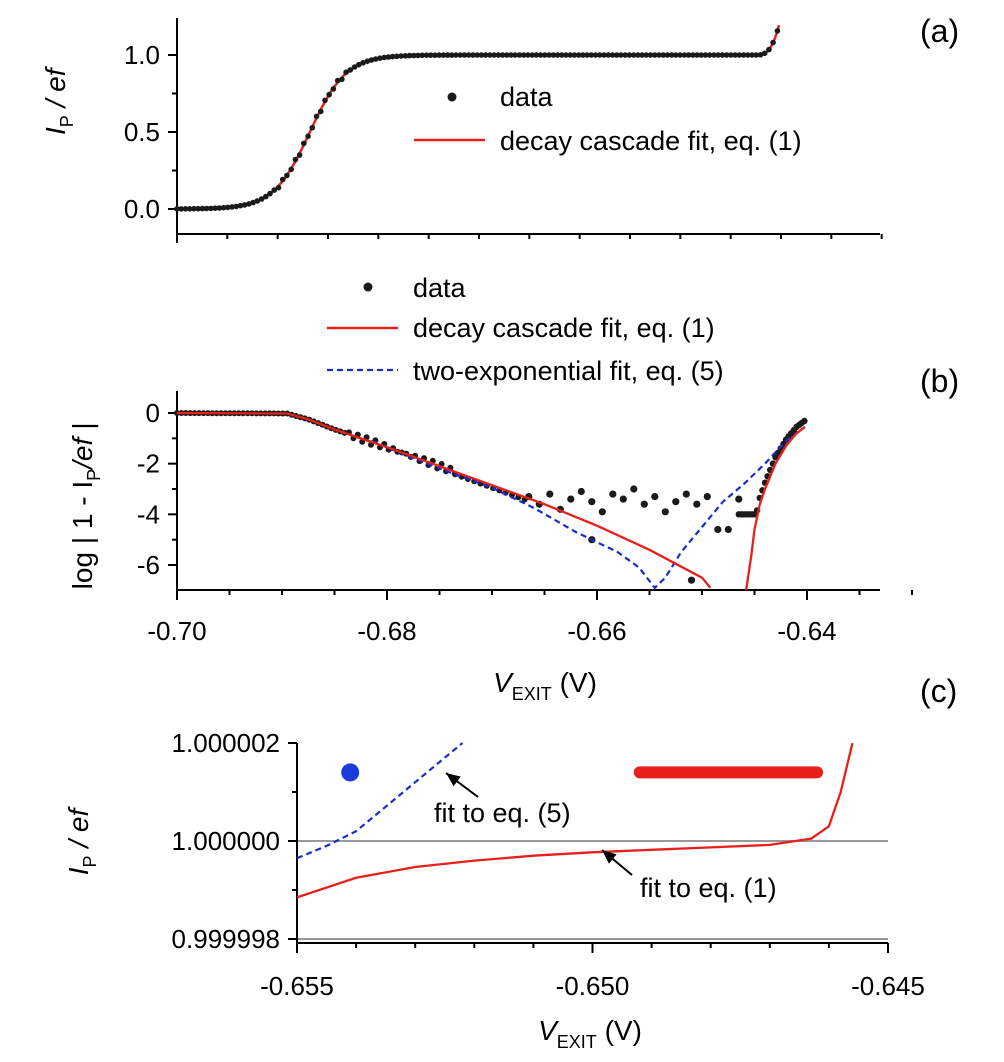  What do you see at coordinates (148, 565) in the screenshot?
I see `panel-b-ytick-label: -6` at bounding box center [148, 565].